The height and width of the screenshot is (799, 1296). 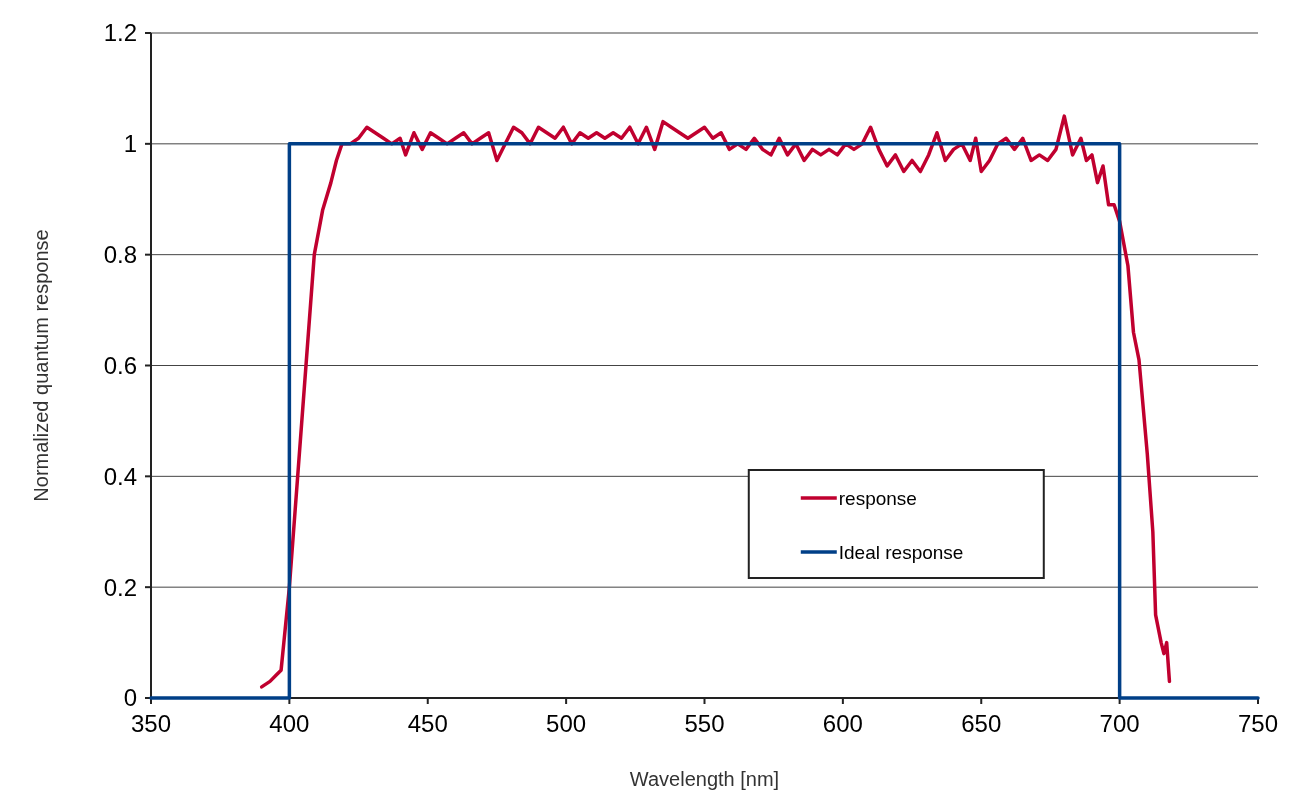 What do you see at coordinates (704, 723) in the screenshot?
I see `x-tick-label: 550` at bounding box center [704, 723].